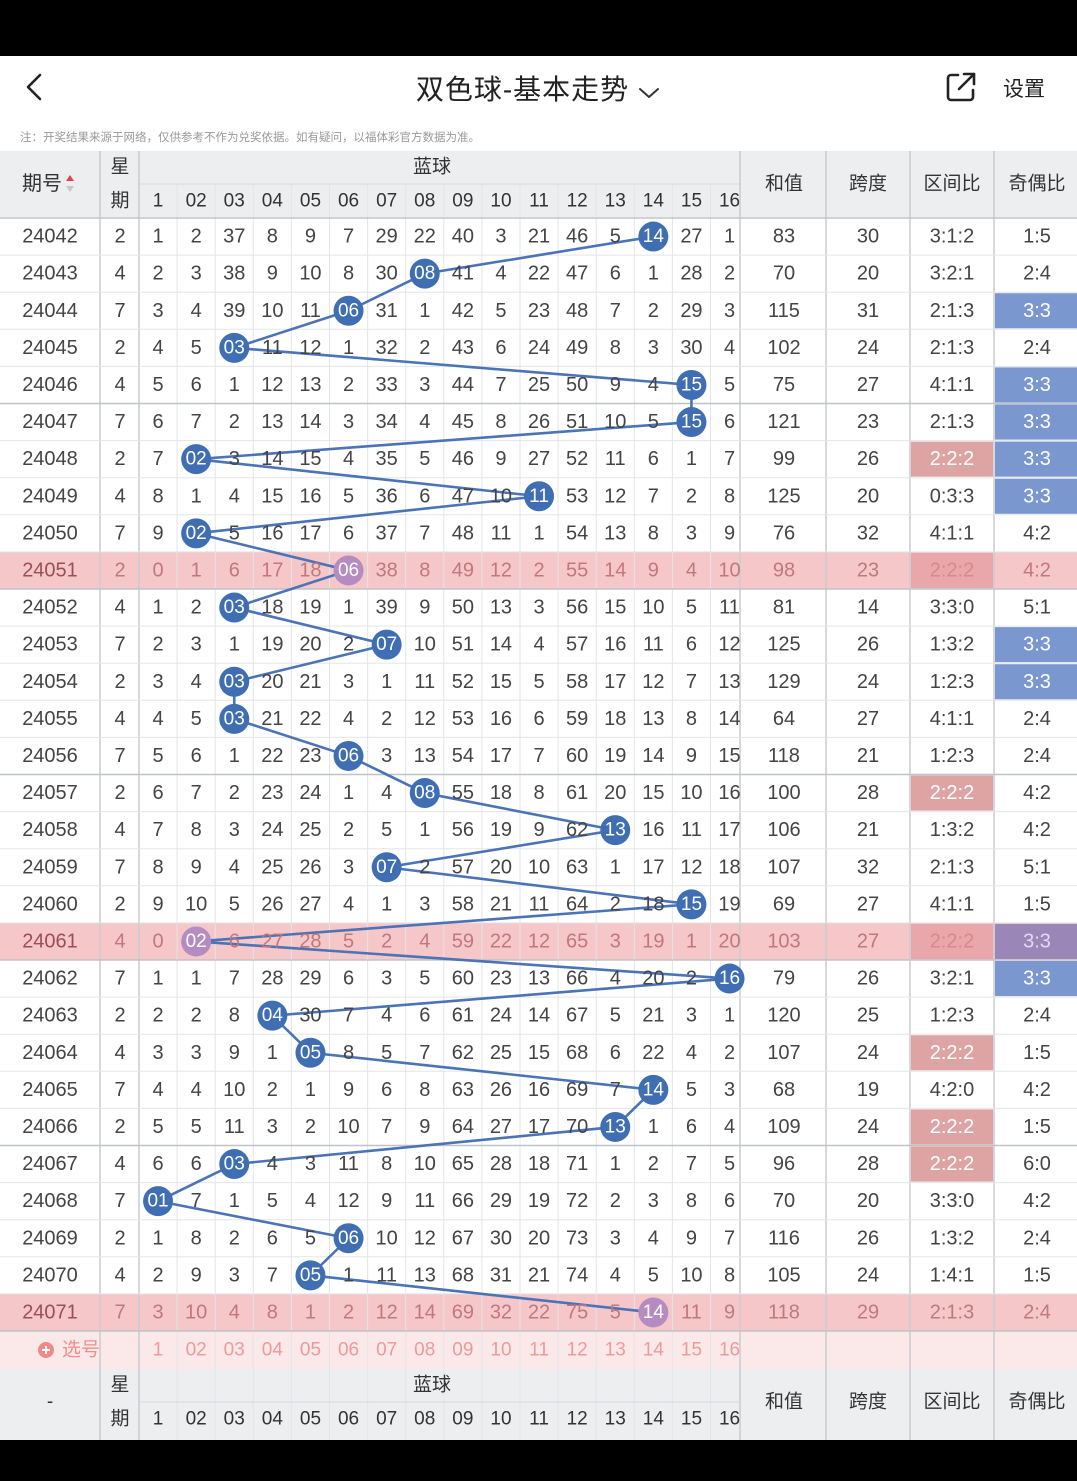  What do you see at coordinates (50, 793) in the screenshot?
I see `period-cell: 24057` at bounding box center [50, 793].